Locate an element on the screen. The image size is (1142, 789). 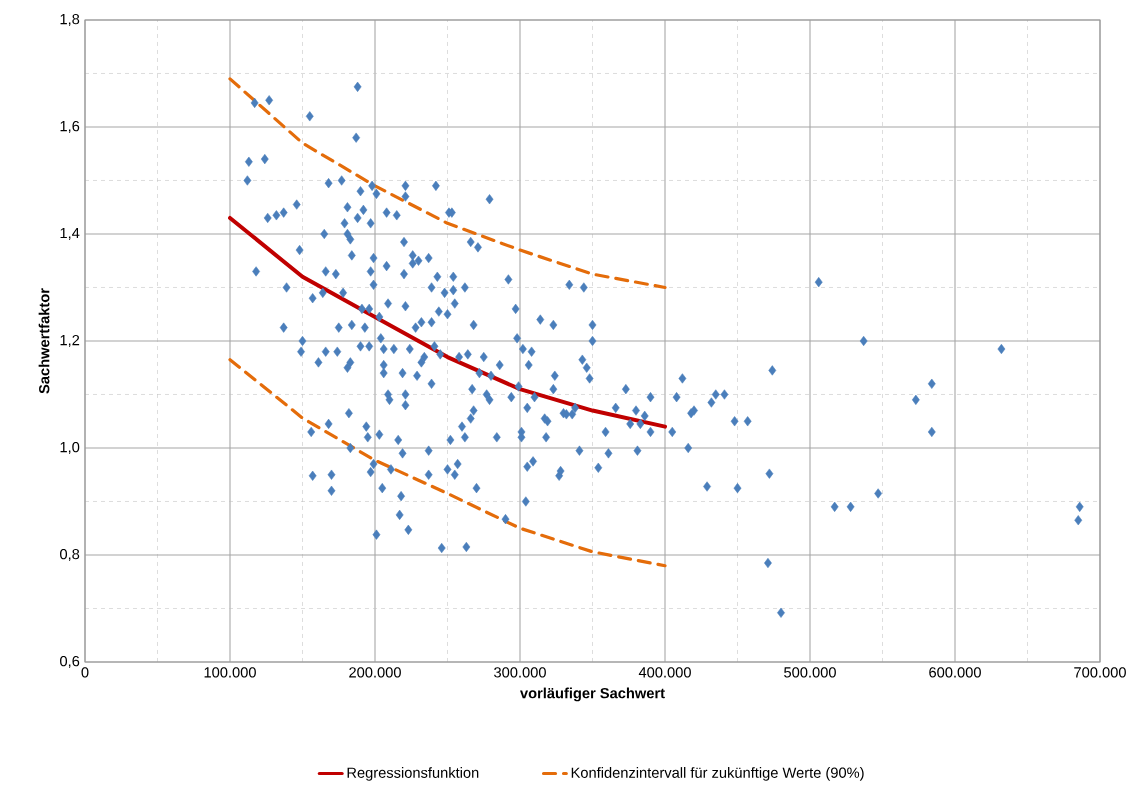
x-tick-label: 100.000 is located at coordinates (230, 672).